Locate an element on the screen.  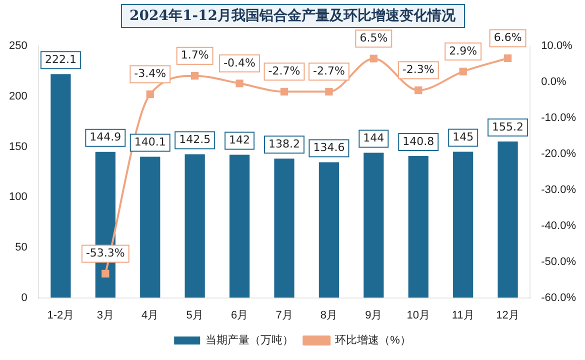
chart-title: 2024年1-12月我国铝合金产量及环比增速变化情况 is located at coordinates (292, 16).